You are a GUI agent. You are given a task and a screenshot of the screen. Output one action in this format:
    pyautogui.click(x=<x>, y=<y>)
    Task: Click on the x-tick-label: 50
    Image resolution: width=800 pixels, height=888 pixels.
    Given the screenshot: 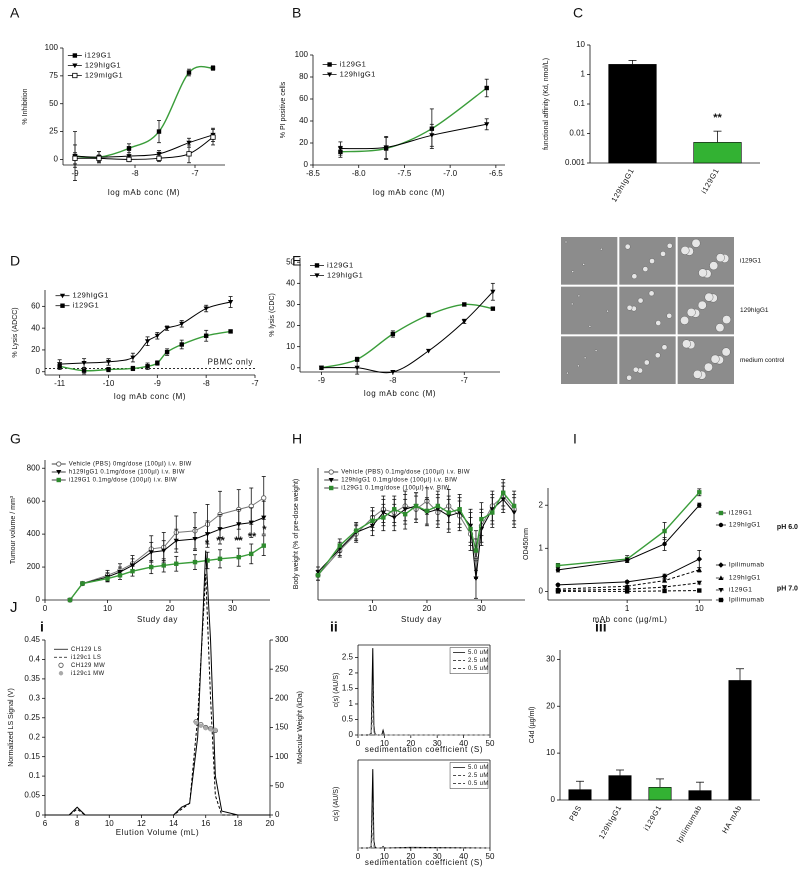 What is the action you would take?
    pyautogui.click(x=490, y=743)
    